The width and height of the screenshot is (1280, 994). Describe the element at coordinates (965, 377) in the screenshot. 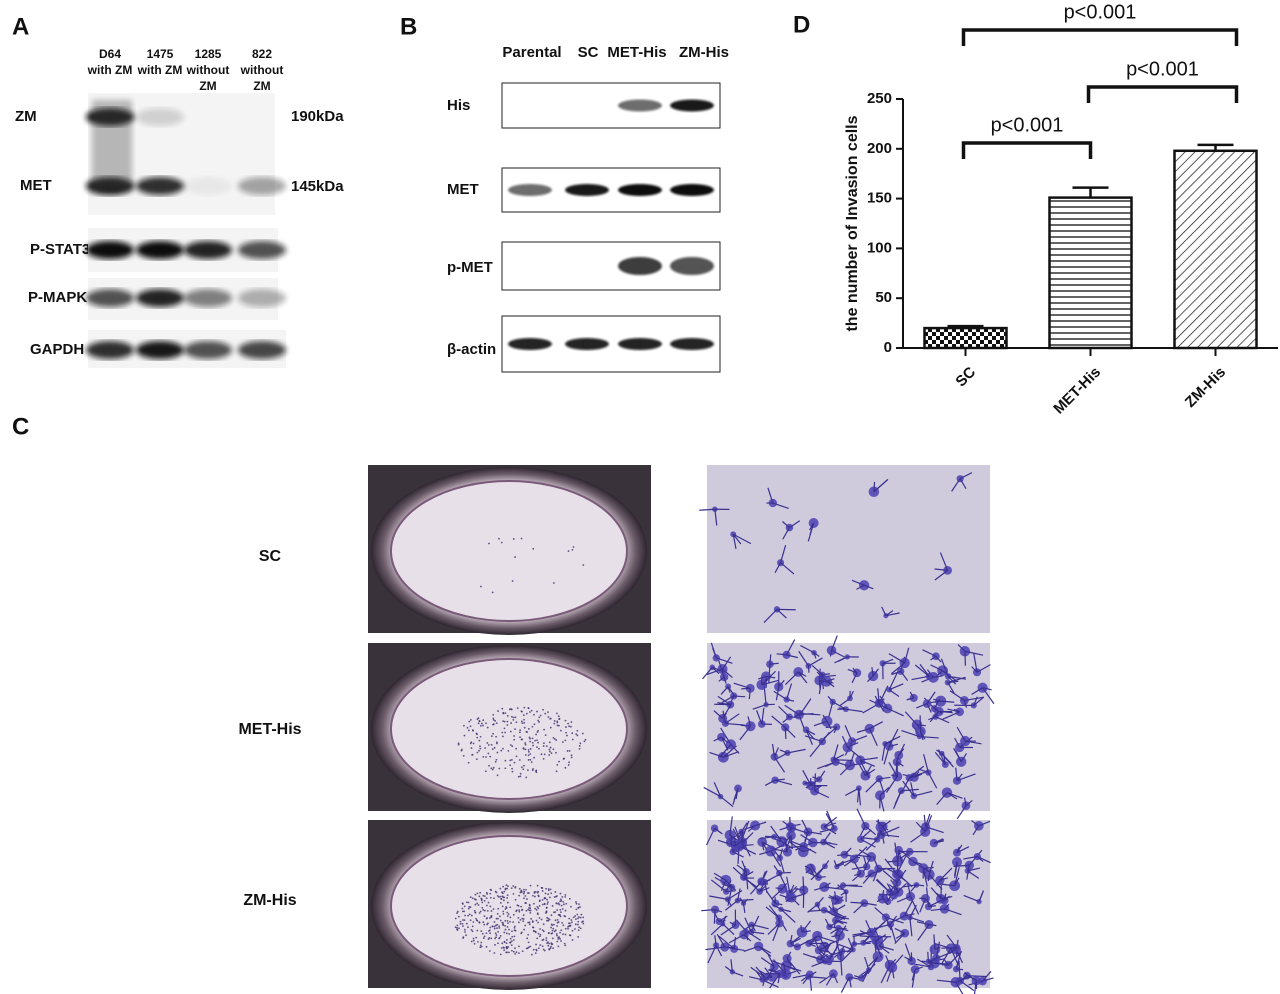

I see `x-tick-label: SC` at that location.